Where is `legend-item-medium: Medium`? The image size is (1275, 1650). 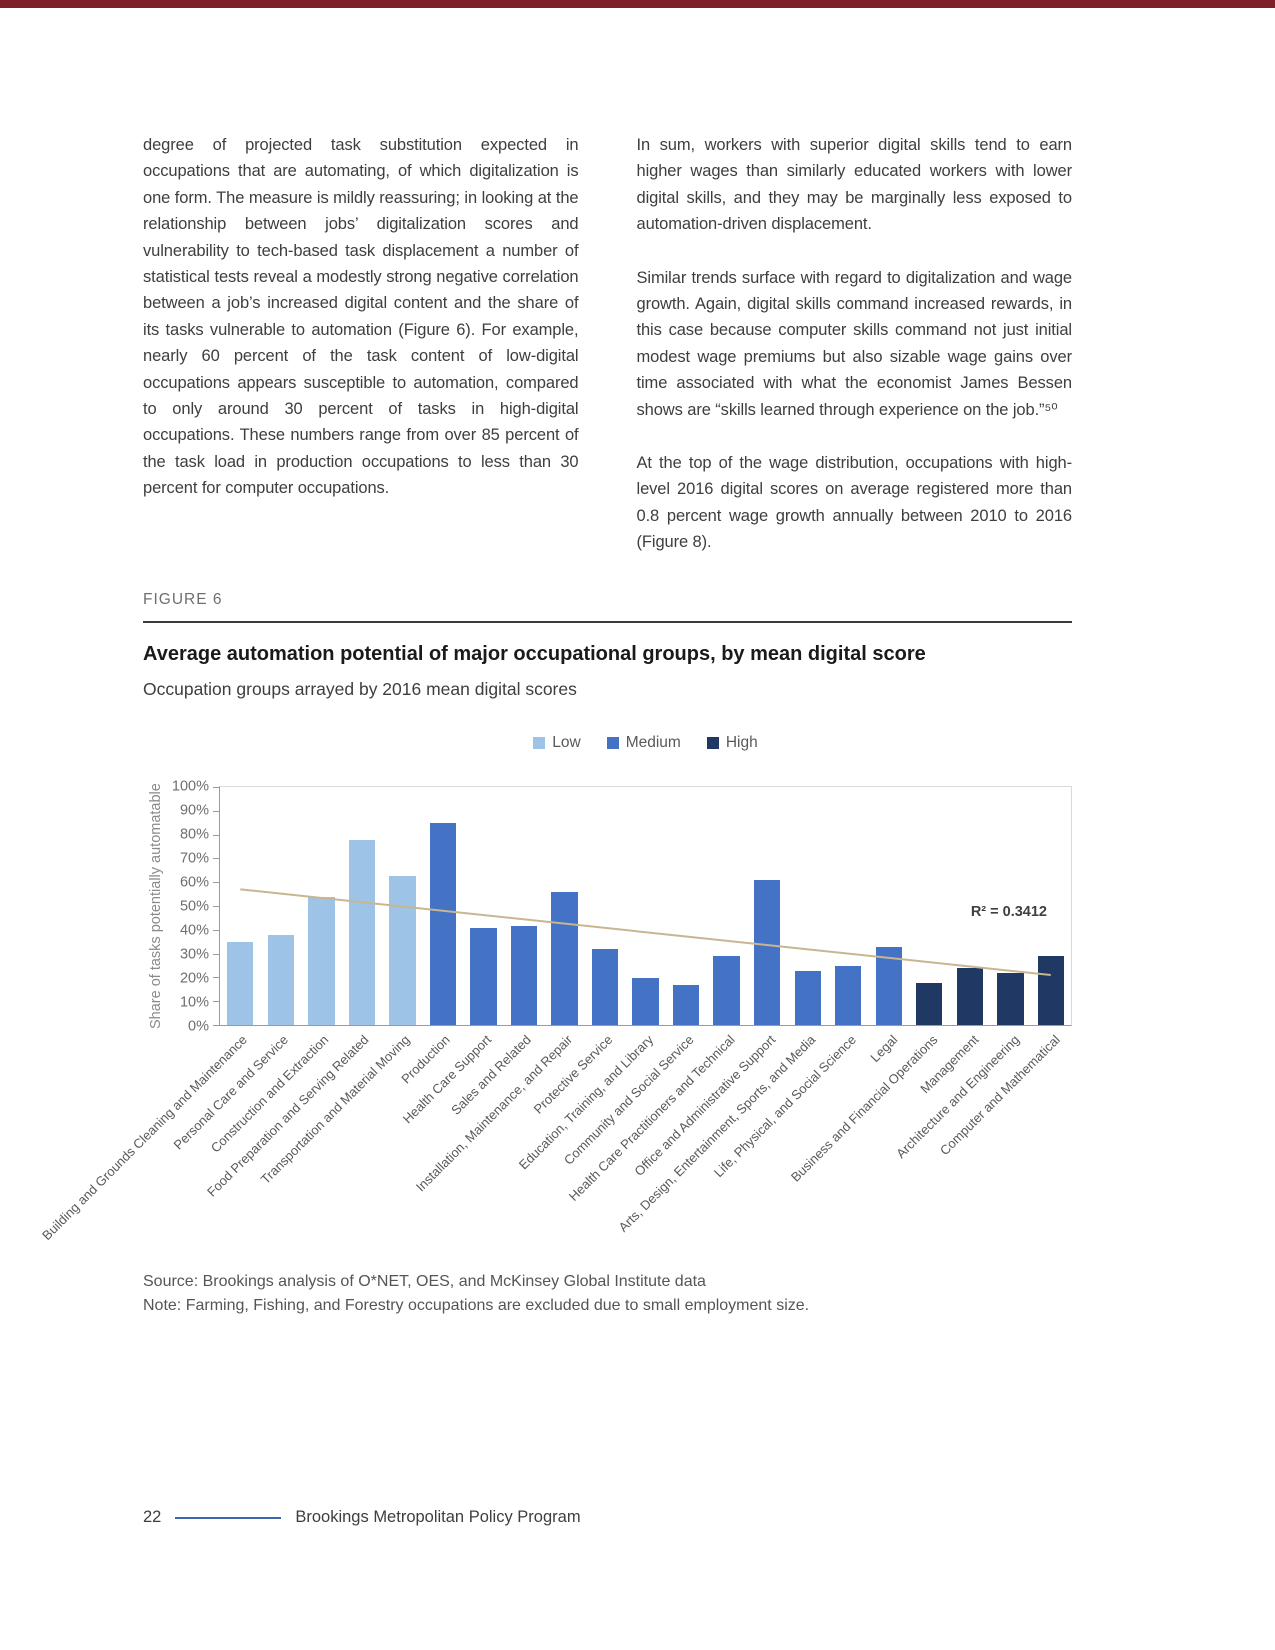 legend-item-medium: Medium is located at coordinates (643, 743).